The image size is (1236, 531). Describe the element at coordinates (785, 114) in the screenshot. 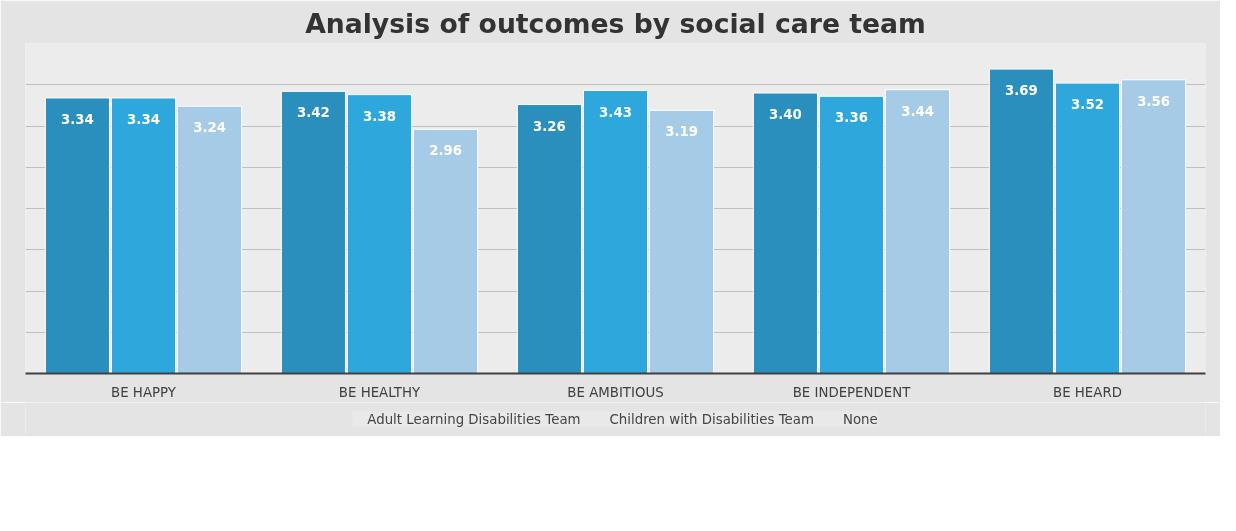

I see `data-label: 3.40` at that location.